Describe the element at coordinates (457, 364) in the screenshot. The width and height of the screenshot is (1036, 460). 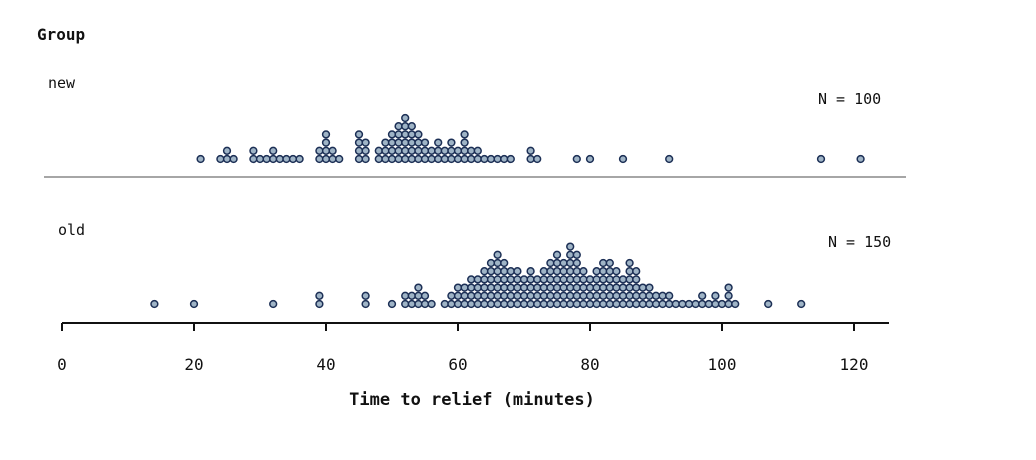
I see `x-tick-label-60: 60` at that location.